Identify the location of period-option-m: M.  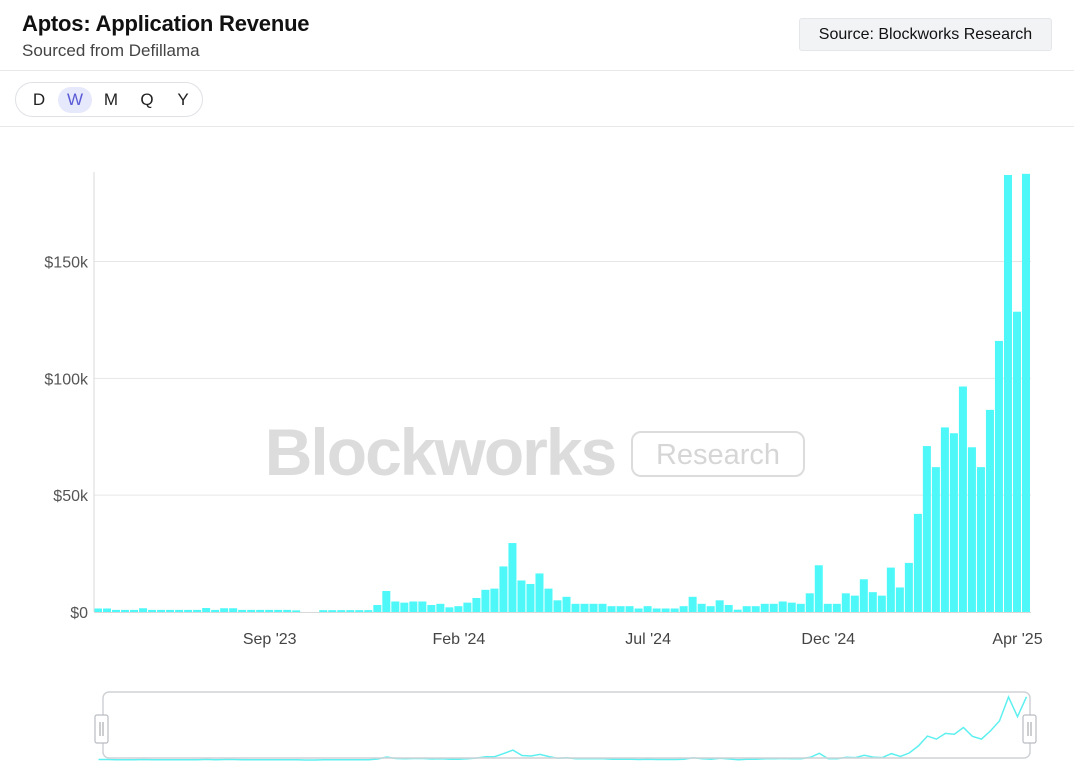
(111, 99).